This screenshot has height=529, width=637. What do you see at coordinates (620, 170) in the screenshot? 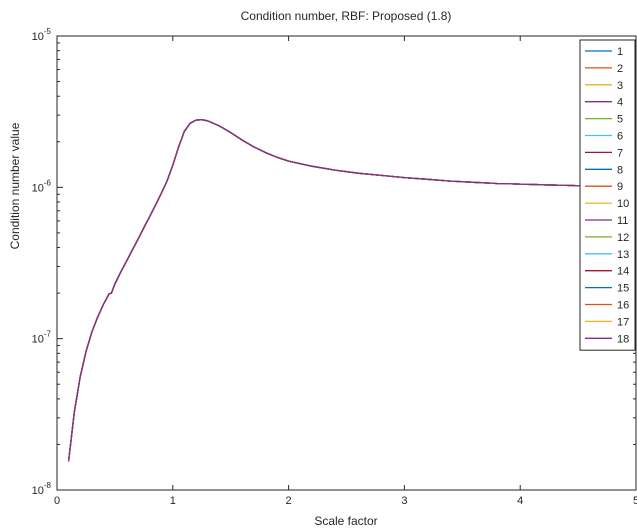
I see `legend-label-8: 8` at bounding box center [620, 170].